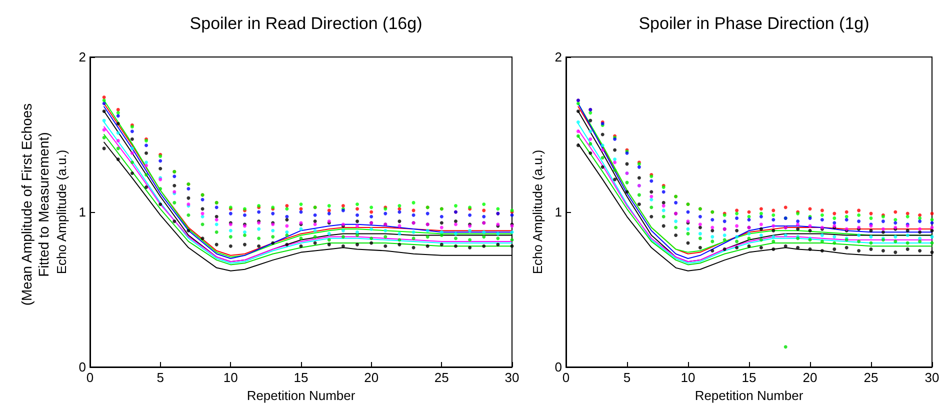  What do you see at coordinates (754, 23) in the screenshot?
I see `chart-title: Spoiler in Phase Direction (1g)` at bounding box center [754, 23].